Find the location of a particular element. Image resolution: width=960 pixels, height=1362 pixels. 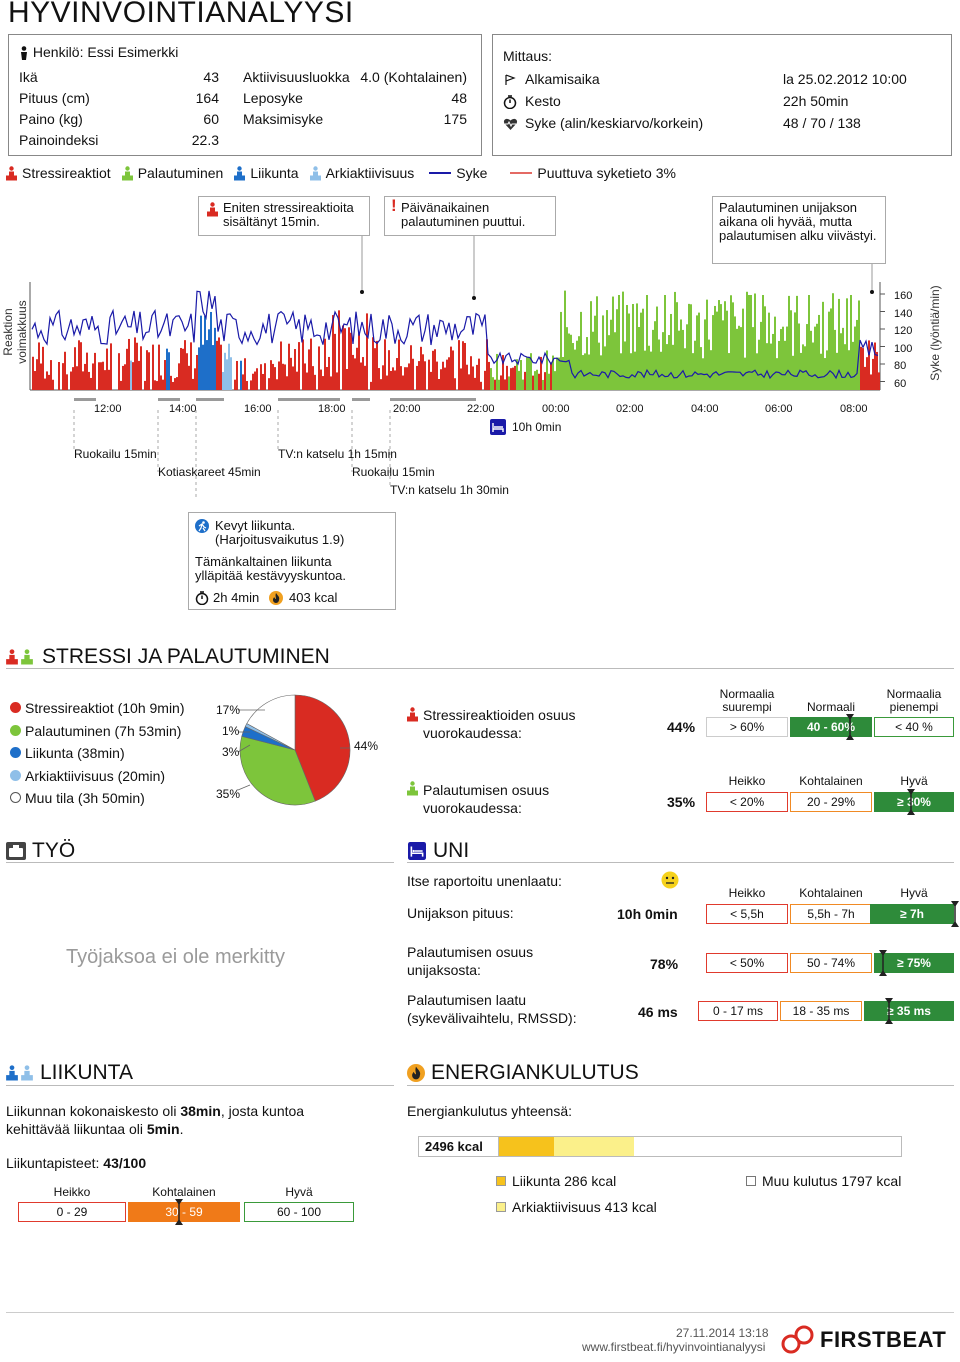

stopwatch-icon is located at coordinates (514, 101).